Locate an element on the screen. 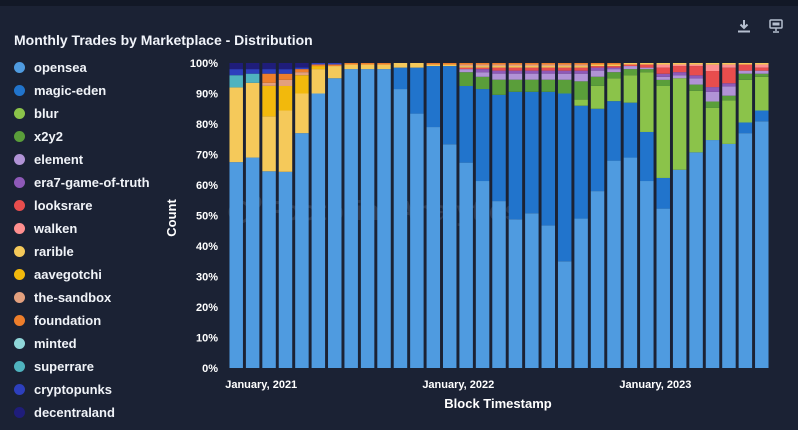 The width and height of the screenshot is (798, 430). bar-segment-cryptopunks is located at coordinates (318, 64).